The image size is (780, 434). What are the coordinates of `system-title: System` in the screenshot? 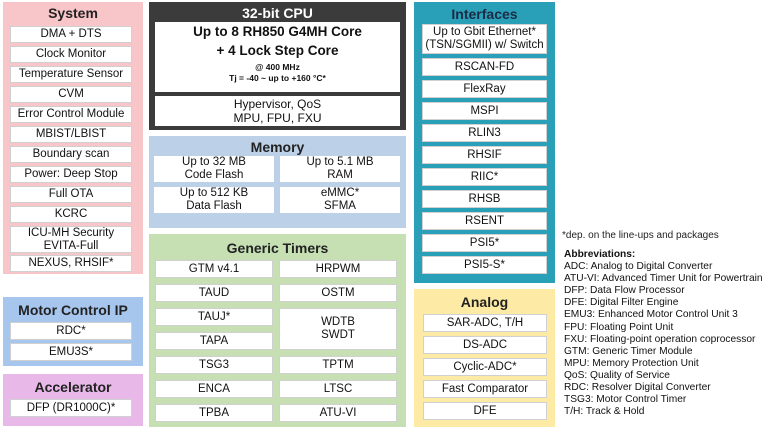 It's located at (73, 13).